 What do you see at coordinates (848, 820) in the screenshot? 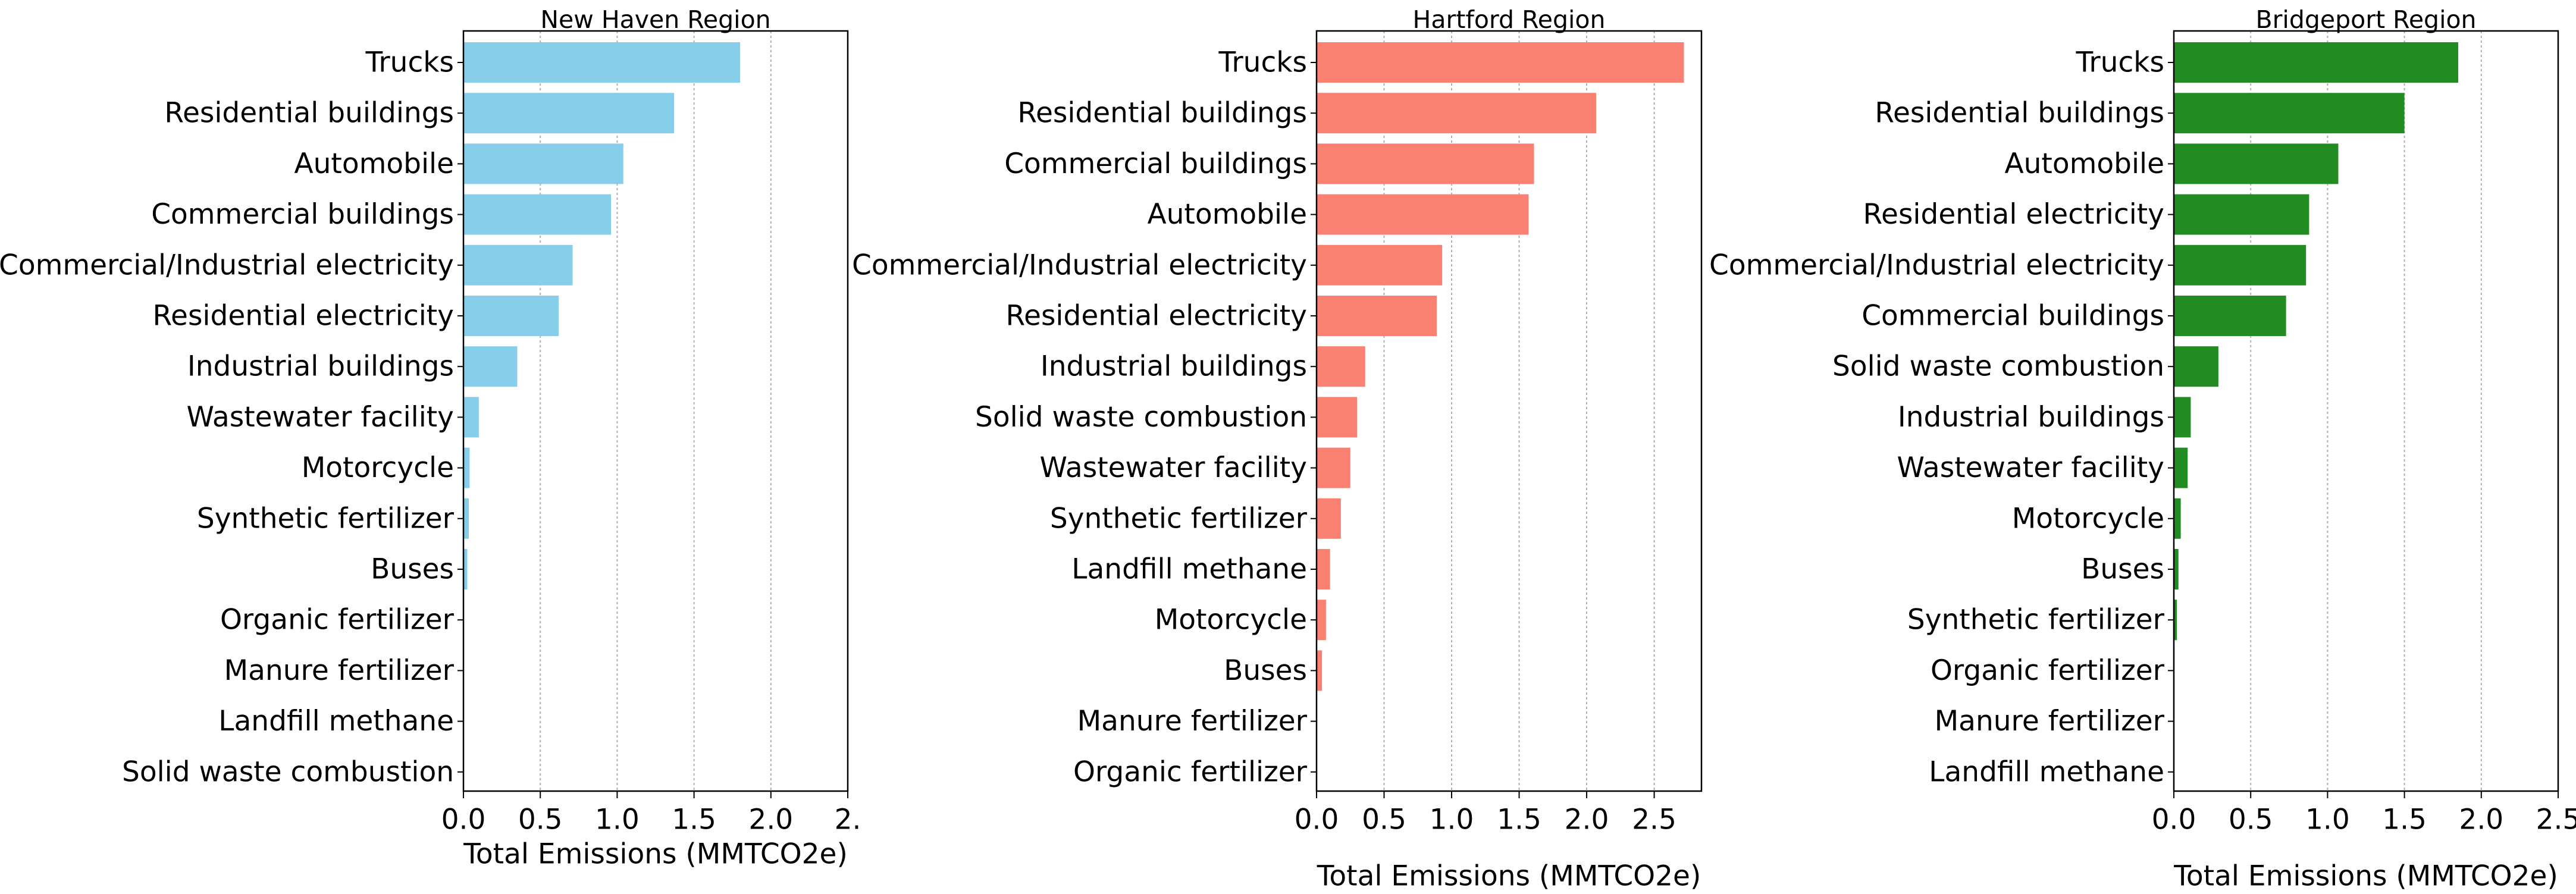
I see `x-tick-label: 2.` at bounding box center [848, 820].